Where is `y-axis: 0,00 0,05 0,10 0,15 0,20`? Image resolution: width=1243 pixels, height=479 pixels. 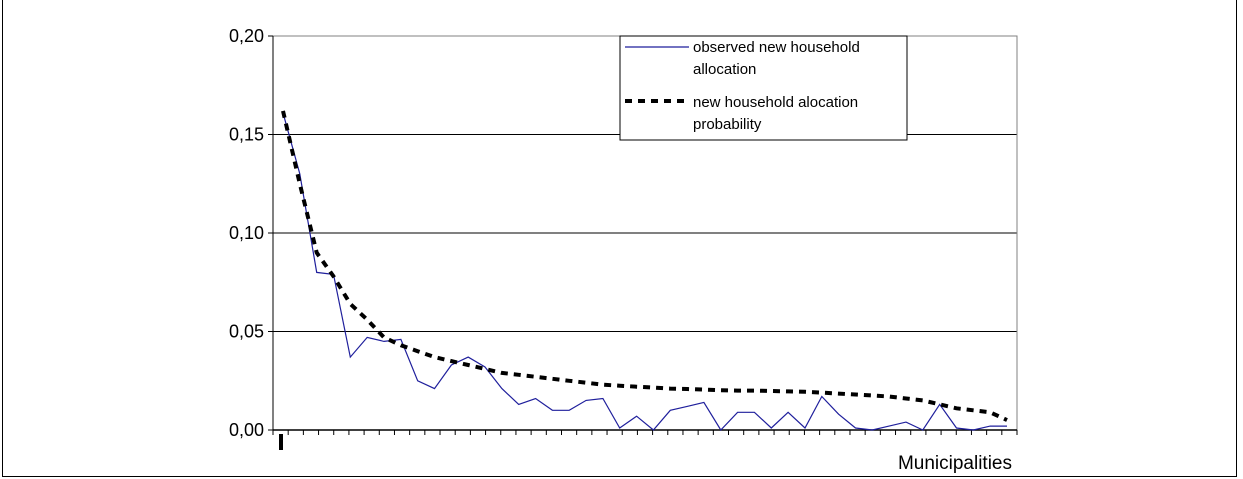 y-axis: 0,00 0,05 0,10 0,15 0,20 is located at coordinates (251, 233).